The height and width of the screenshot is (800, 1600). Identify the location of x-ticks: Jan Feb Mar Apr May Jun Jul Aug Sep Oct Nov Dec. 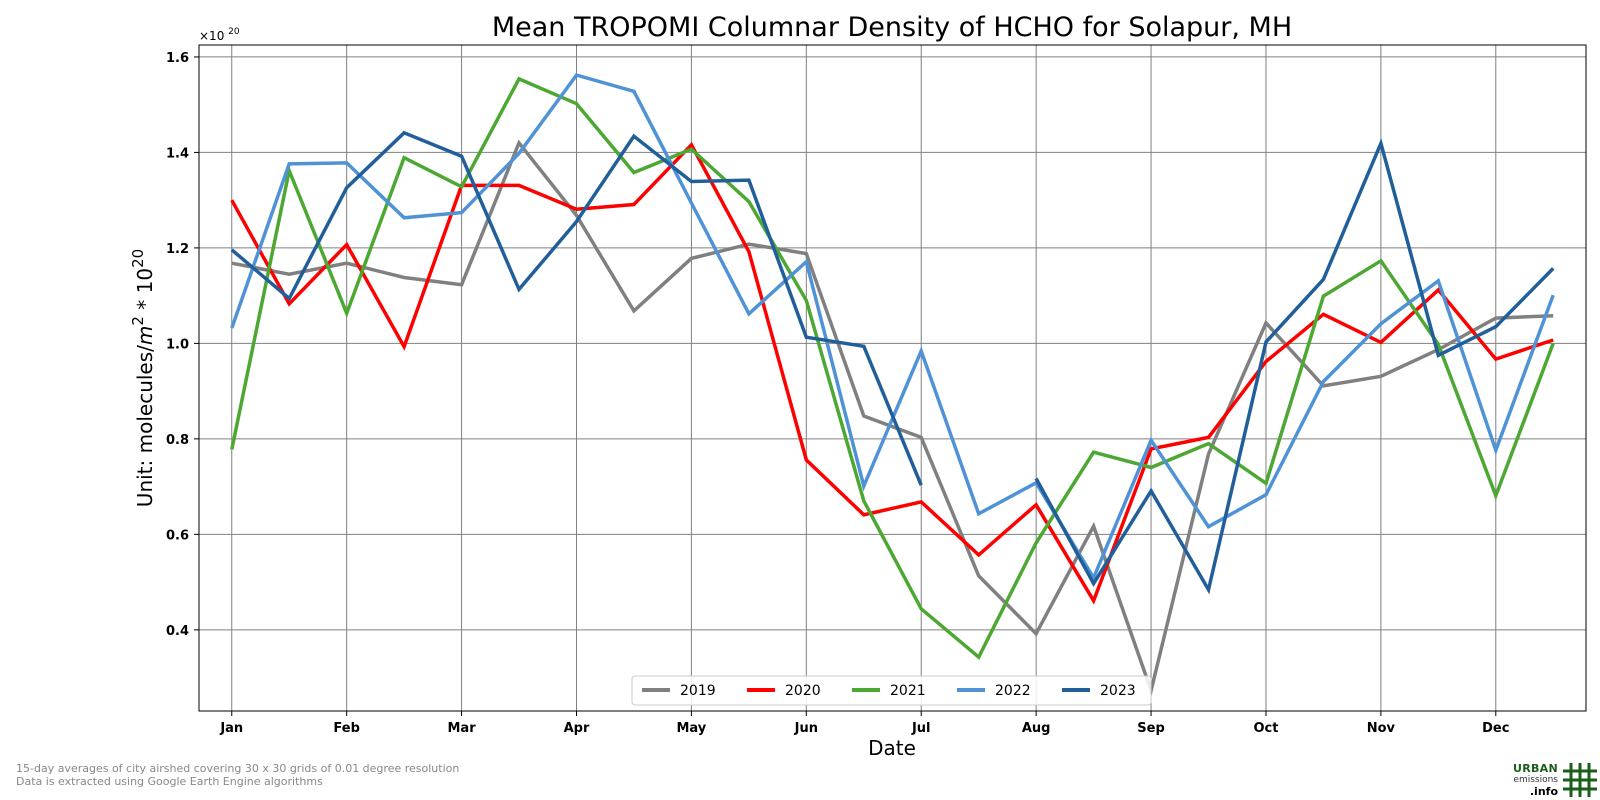
(864, 723).